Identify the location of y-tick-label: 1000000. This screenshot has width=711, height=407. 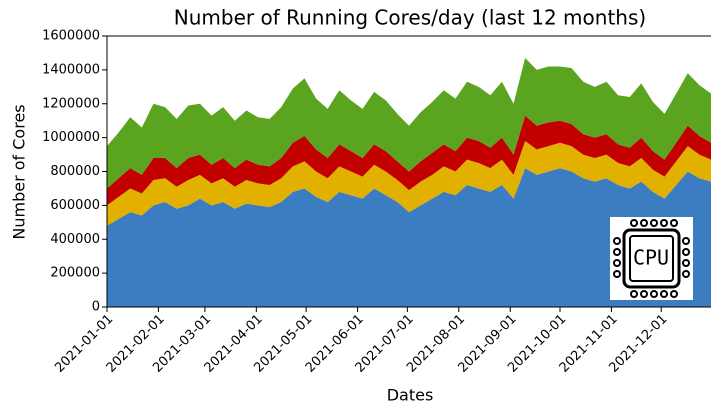
(71, 137).